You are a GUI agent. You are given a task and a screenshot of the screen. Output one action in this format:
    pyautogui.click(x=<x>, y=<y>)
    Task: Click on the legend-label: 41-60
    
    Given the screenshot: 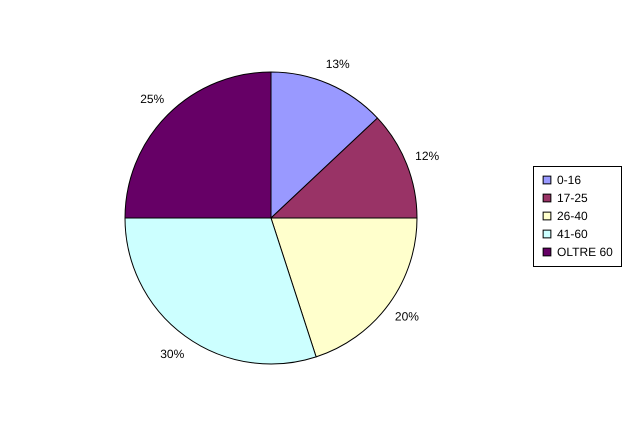 What is the action you would take?
    pyautogui.click(x=572, y=234)
    